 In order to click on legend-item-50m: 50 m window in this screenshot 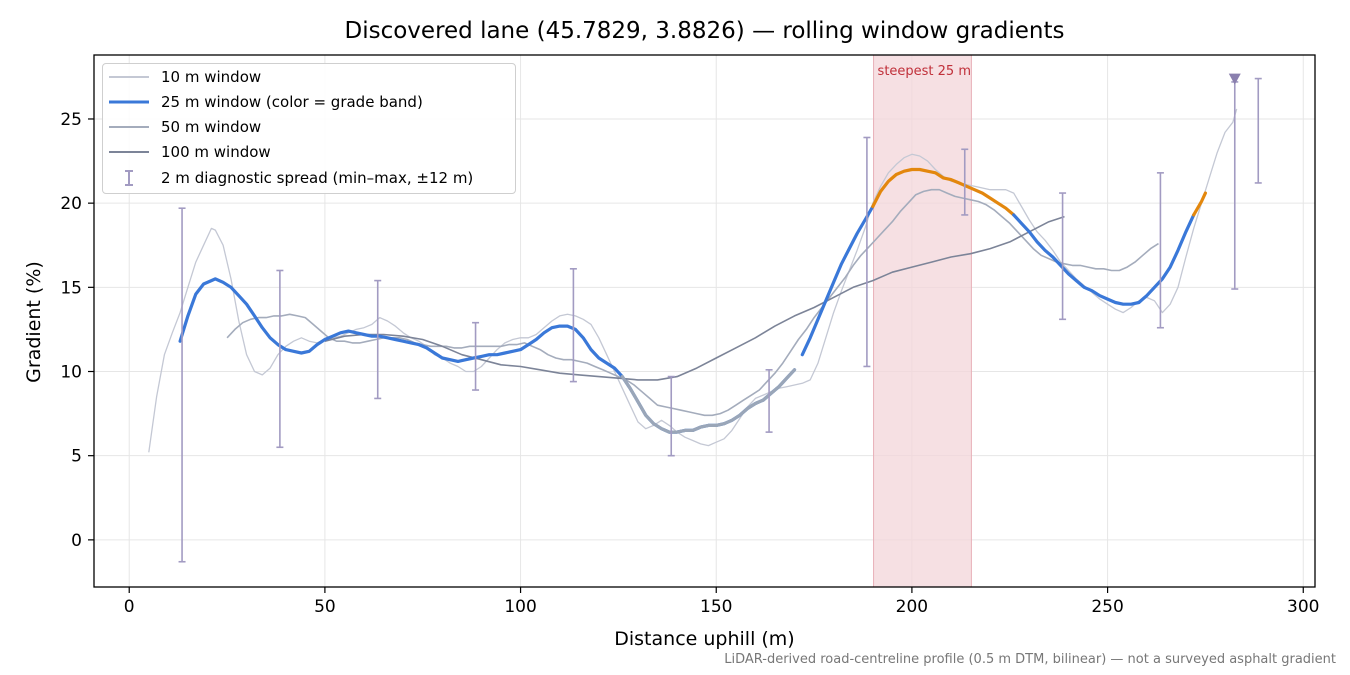, I will do `click(185, 127)`.